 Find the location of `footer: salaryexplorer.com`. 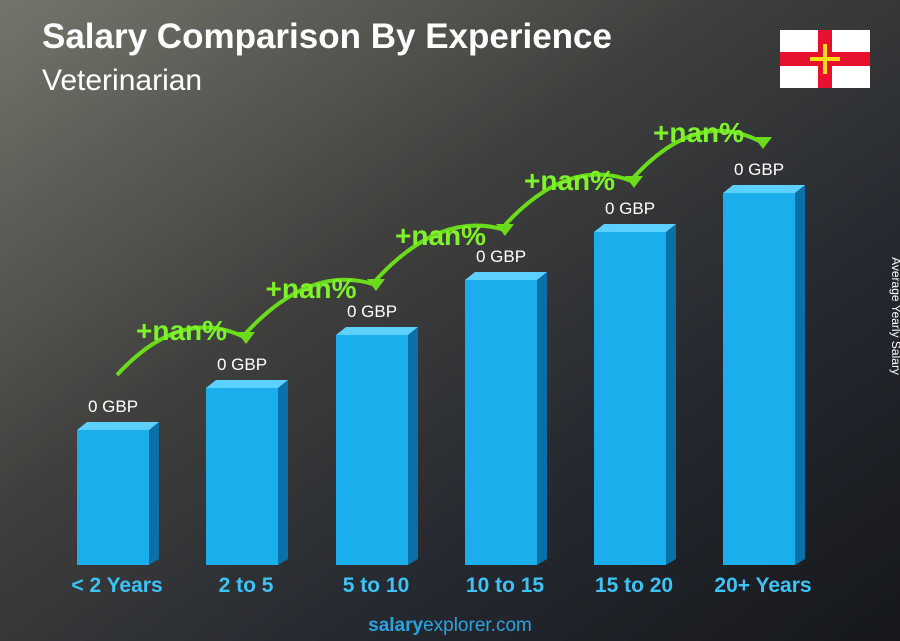

footer: salaryexplorer.com is located at coordinates (450, 625).